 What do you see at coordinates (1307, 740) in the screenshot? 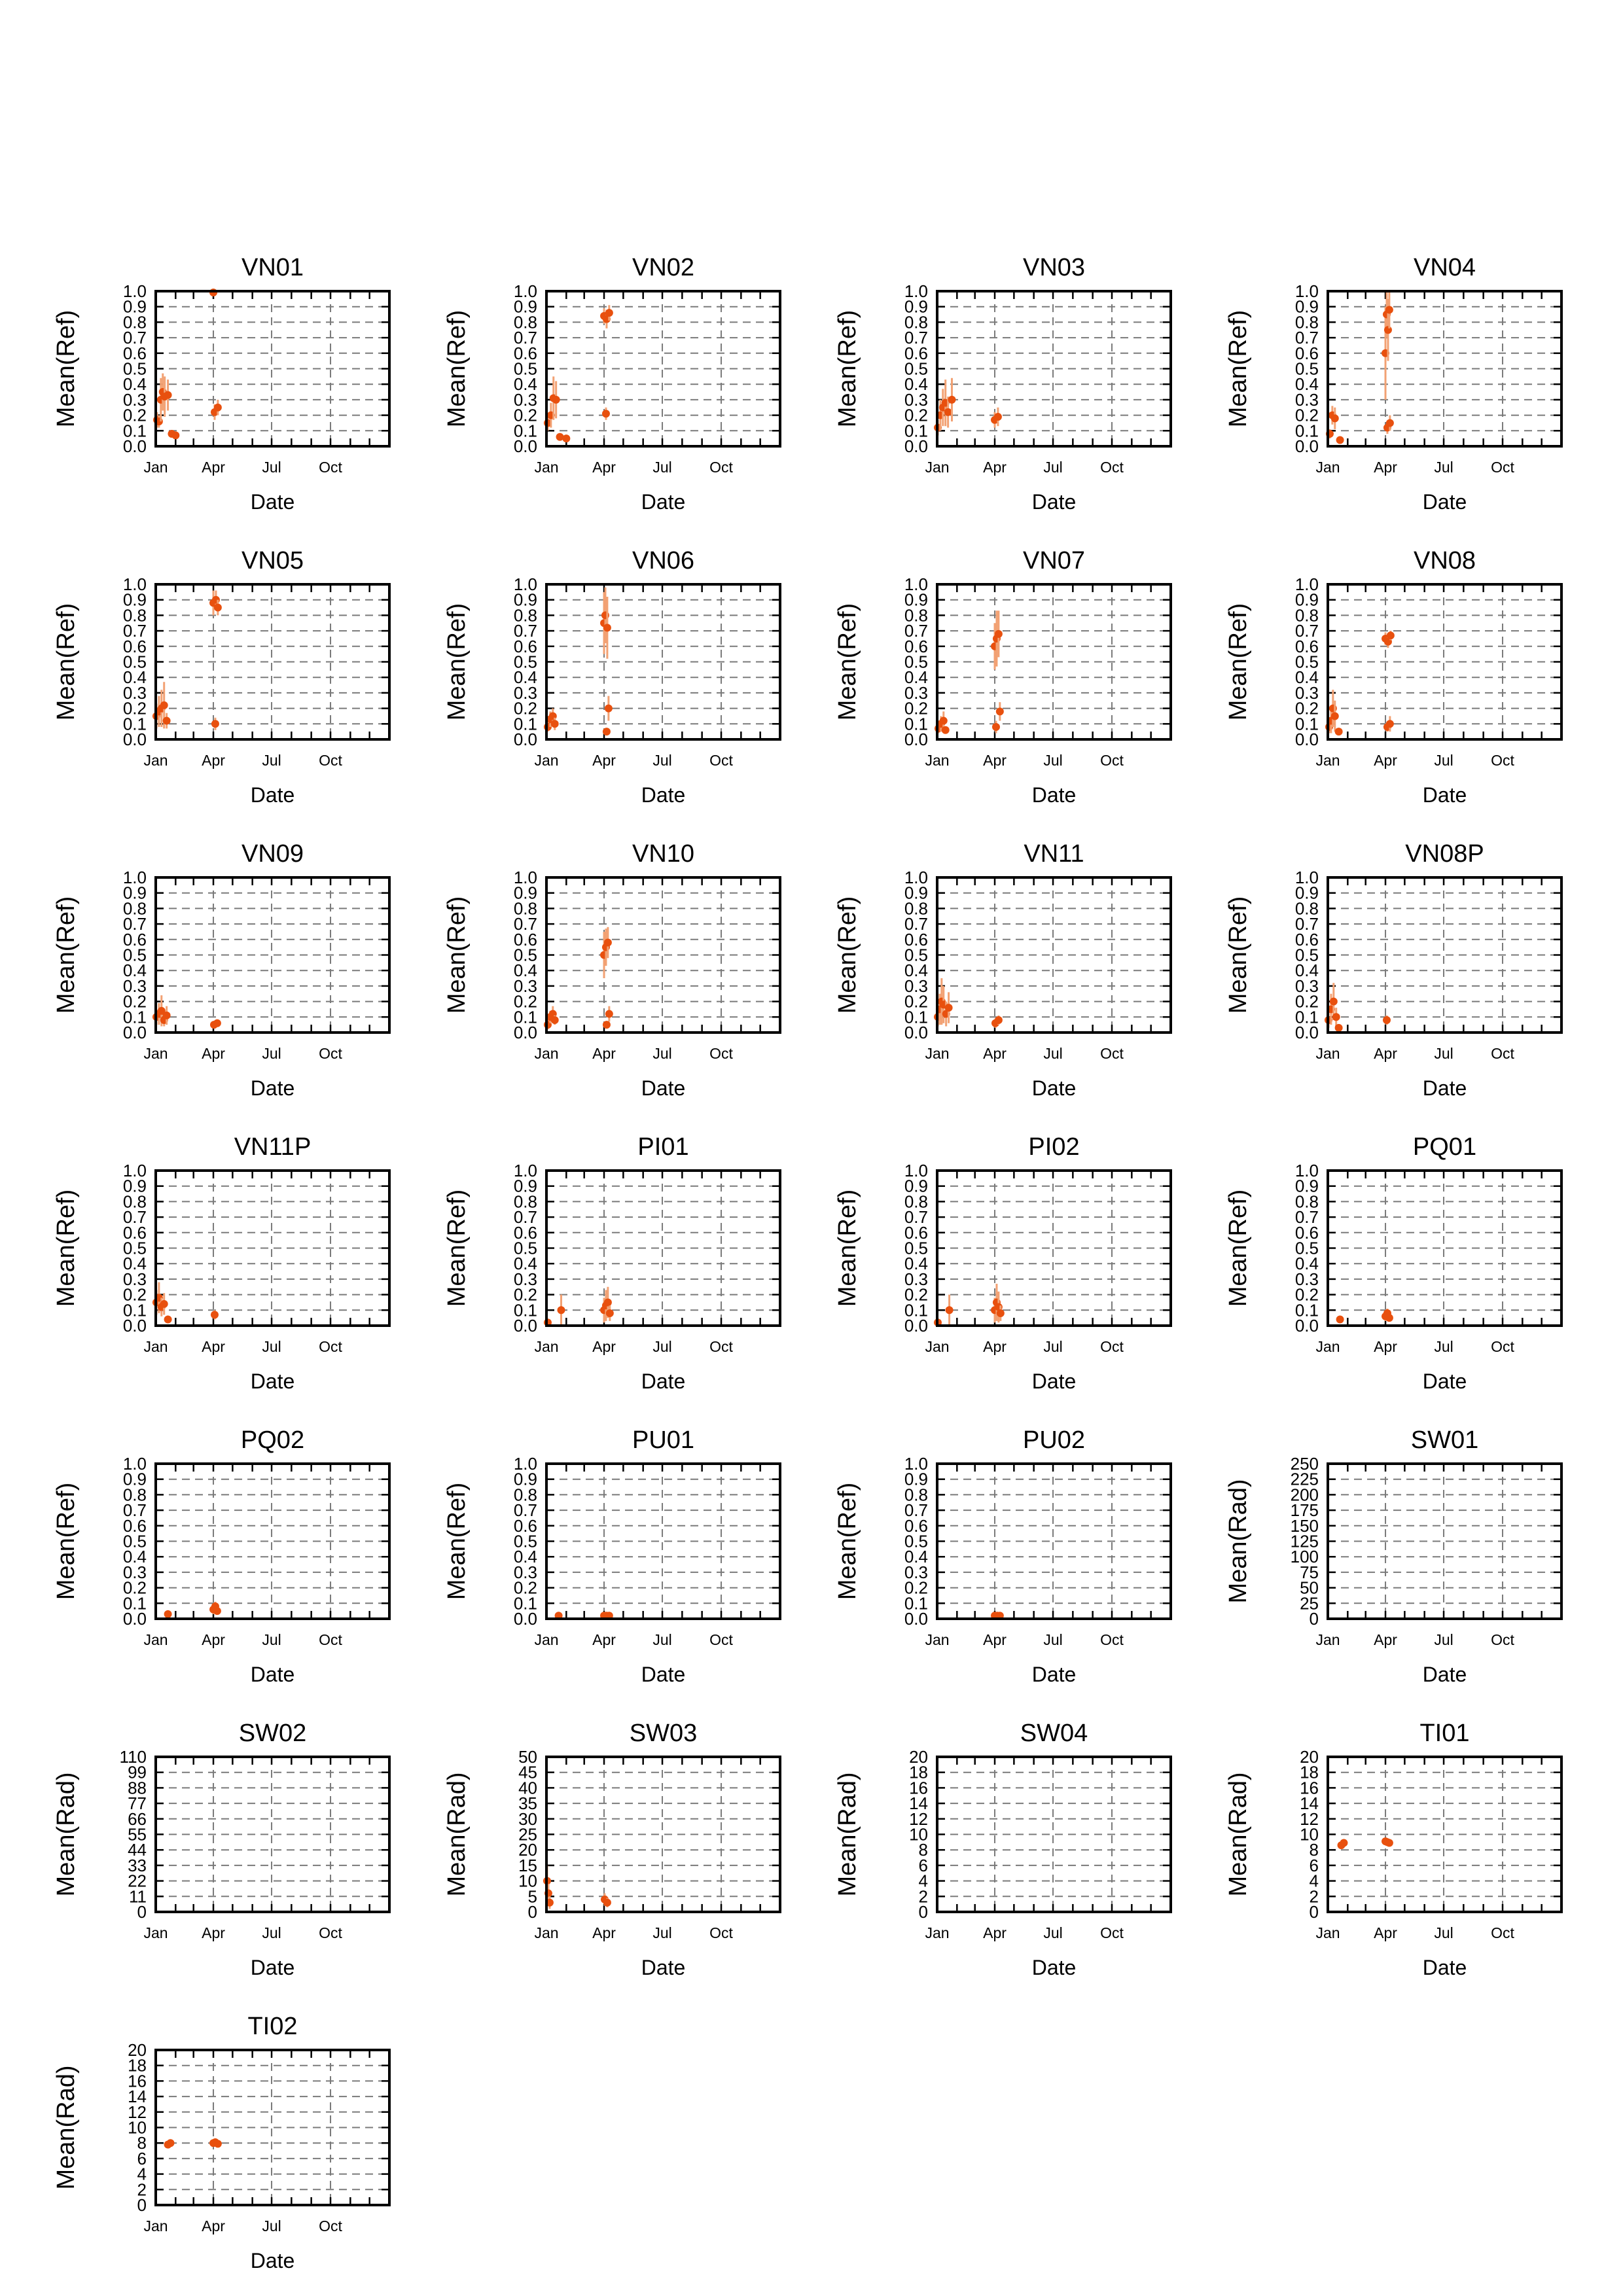
I see `y-tick-label: 0.0` at bounding box center [1307, 740].